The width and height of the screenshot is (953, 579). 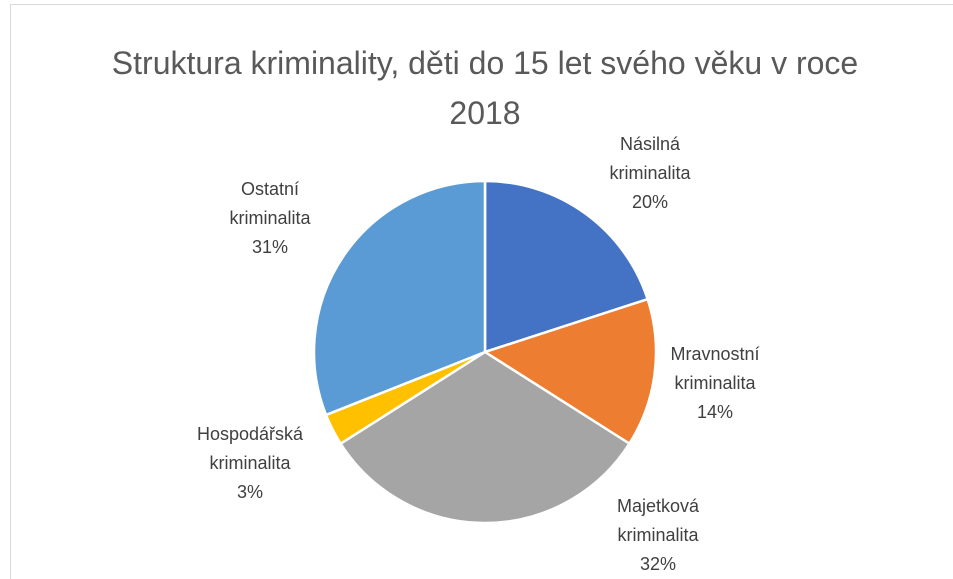 I want to click on value-label: 20%, so click(x=650, y=202).